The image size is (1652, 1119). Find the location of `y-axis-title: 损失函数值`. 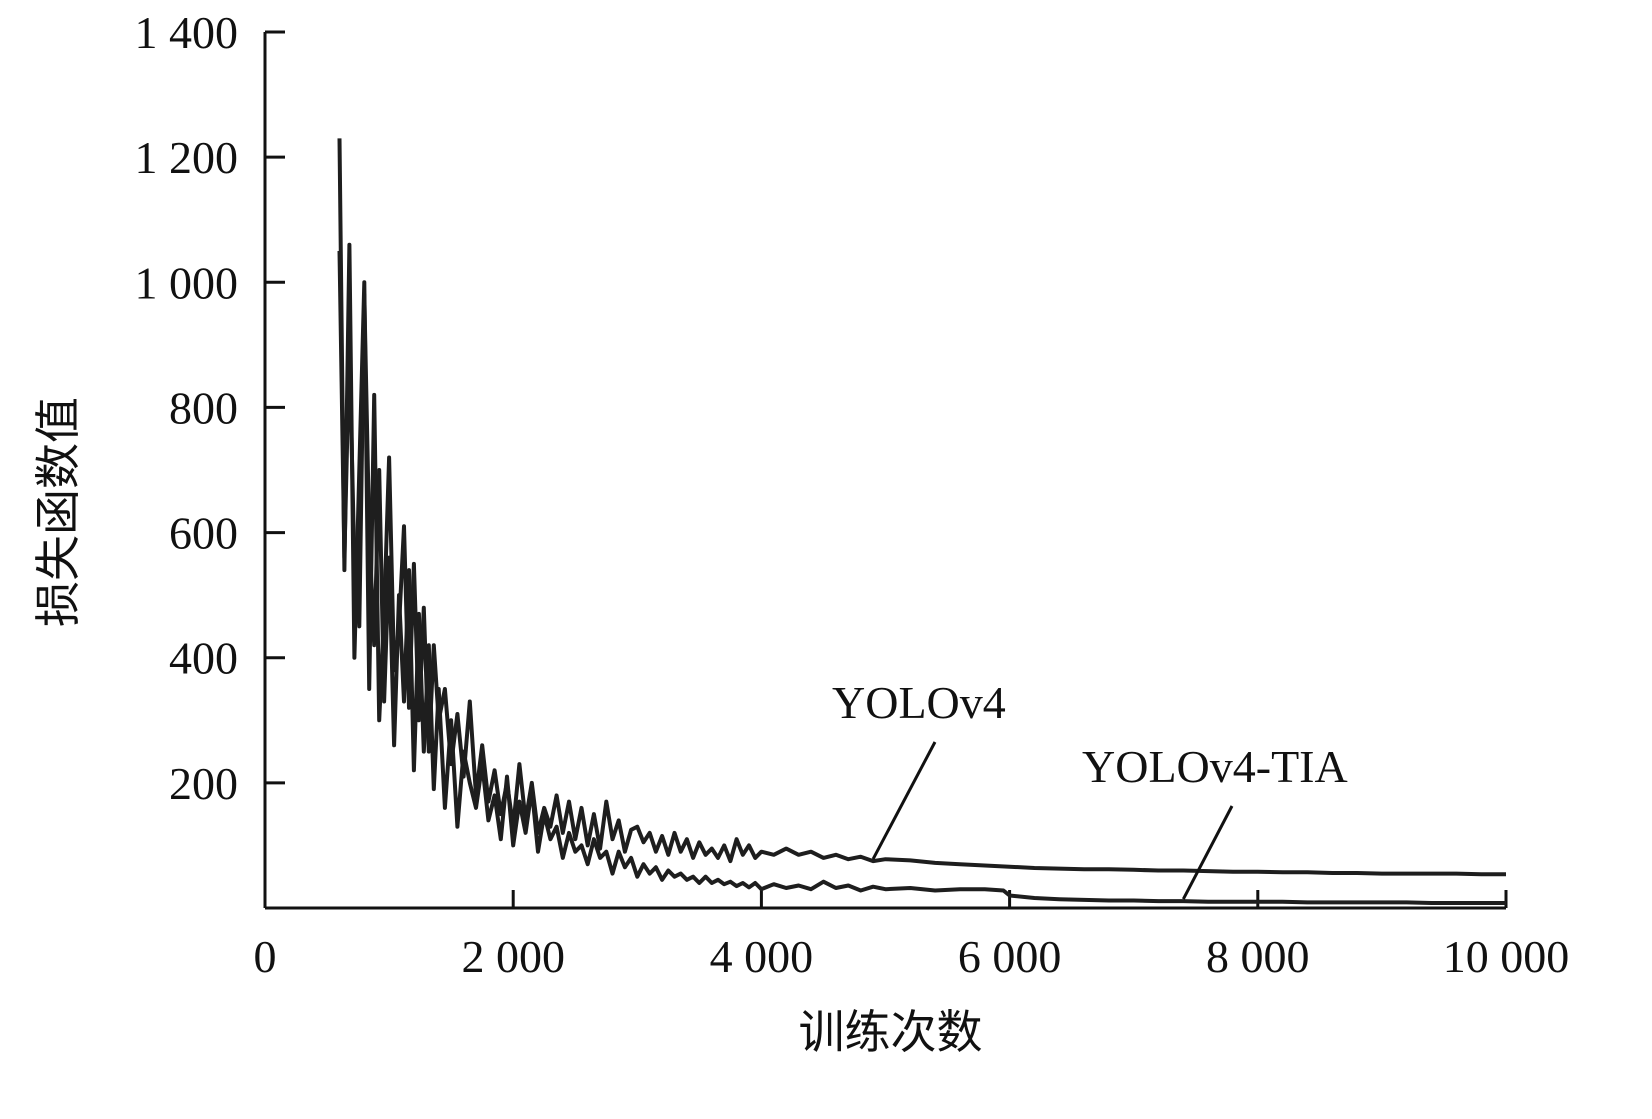

y-axis-title: 损失函数值 is located at coordinates (58, 512).